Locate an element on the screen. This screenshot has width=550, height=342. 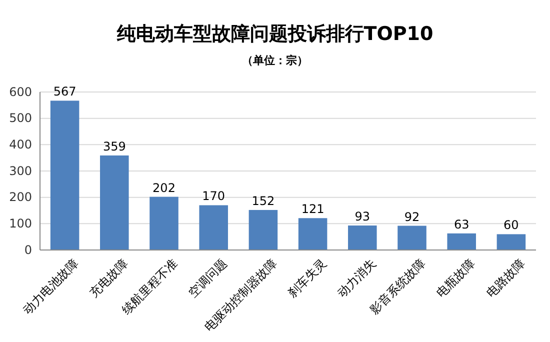
x-tick-label: 空调问题 is located at coordinates (208, 278).